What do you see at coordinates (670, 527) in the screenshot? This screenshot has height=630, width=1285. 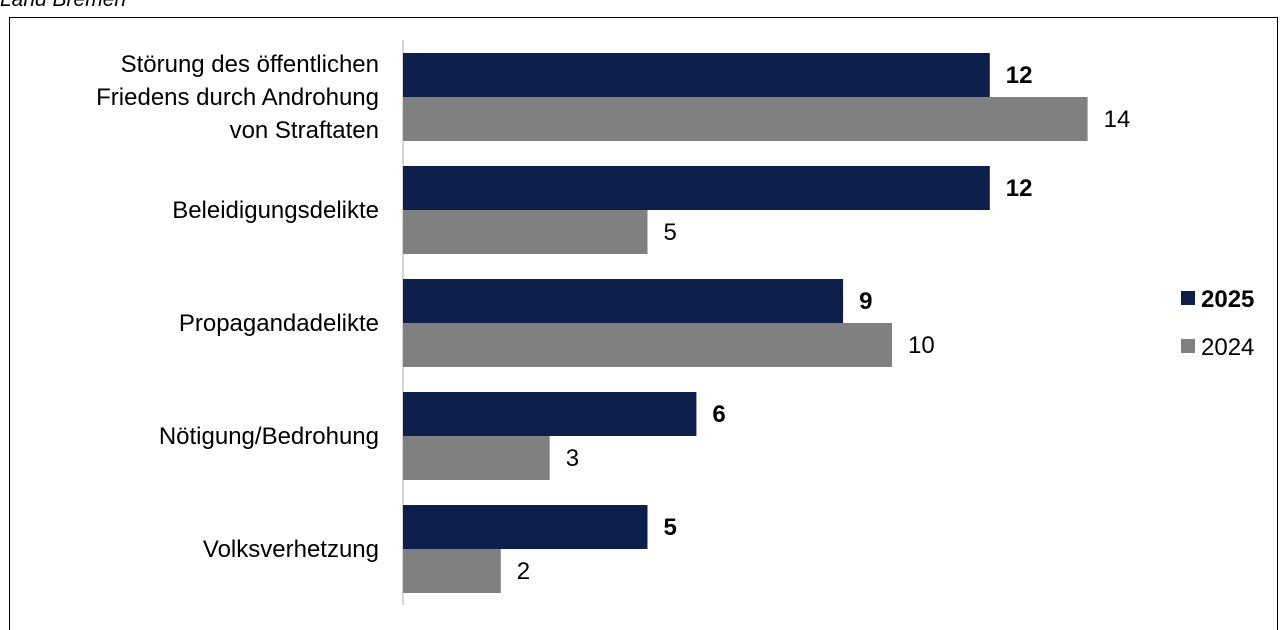 I see `data-label-2025: 5` at bounding box center [670, 527].